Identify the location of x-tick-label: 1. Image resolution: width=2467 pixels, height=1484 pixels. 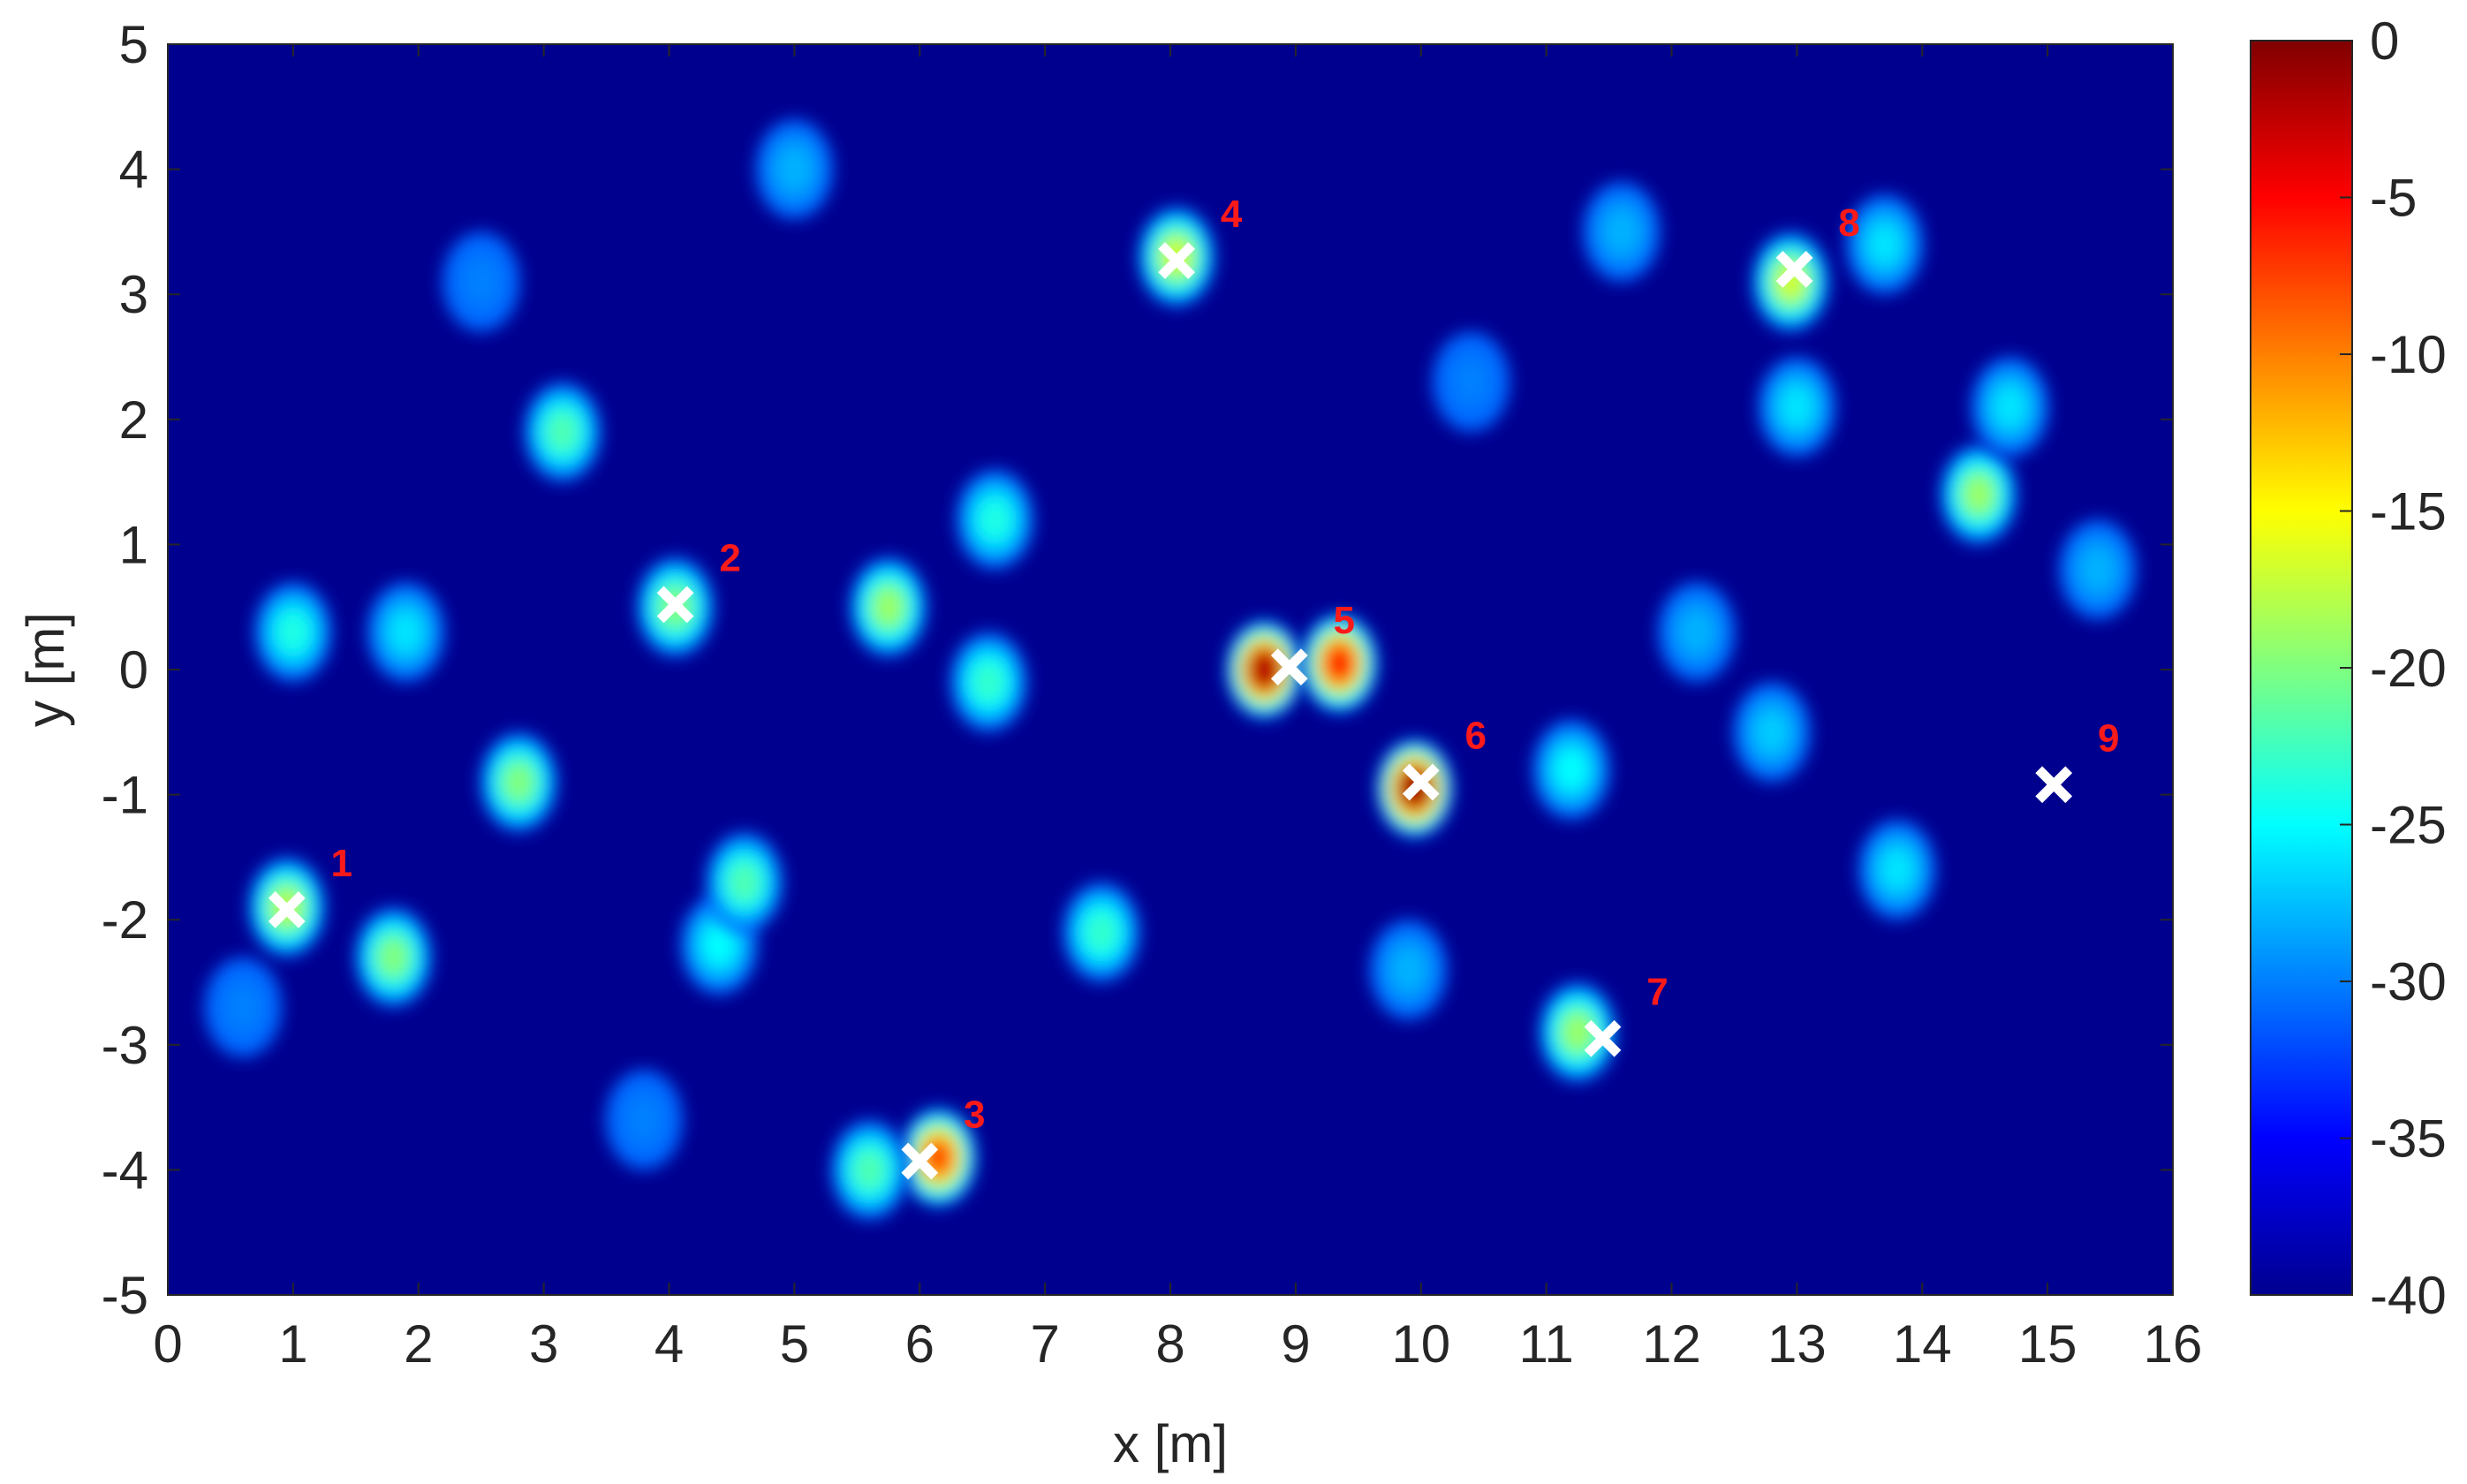
(292, 1344).